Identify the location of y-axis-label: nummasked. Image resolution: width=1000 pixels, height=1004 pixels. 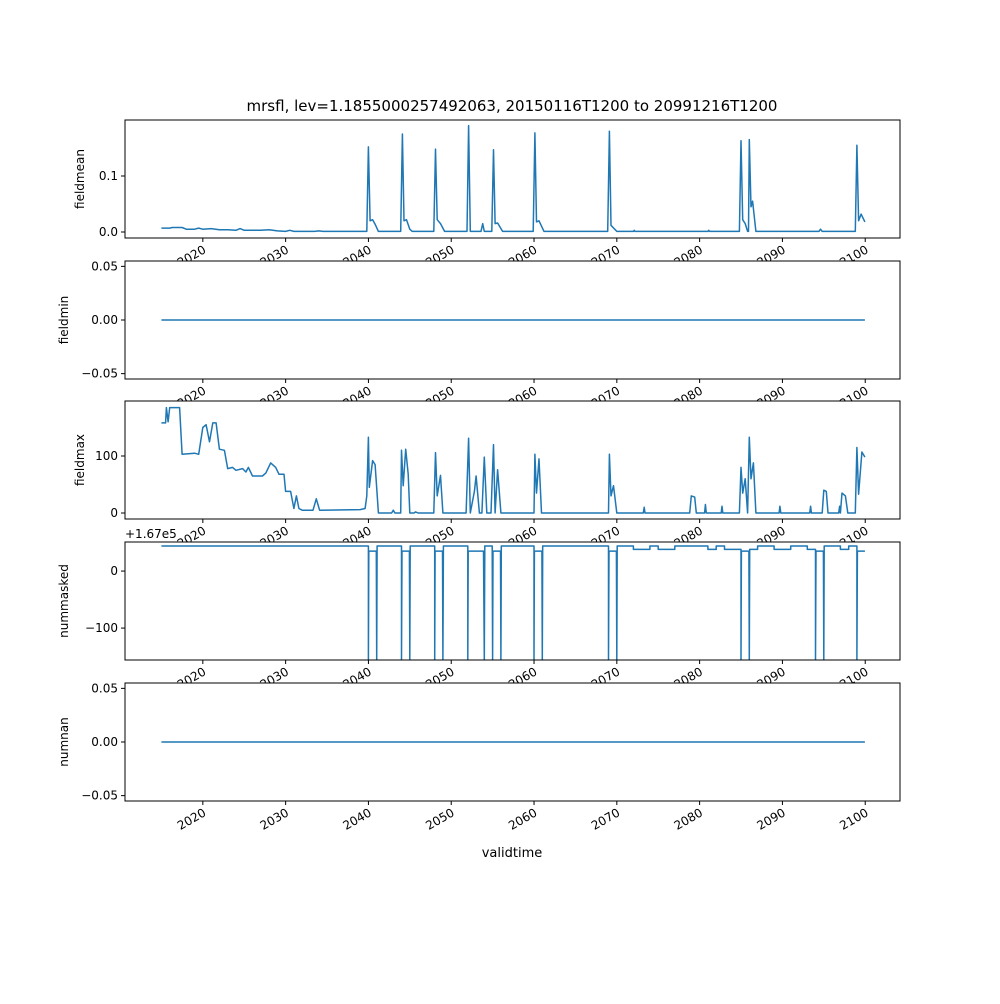
(64, 601).